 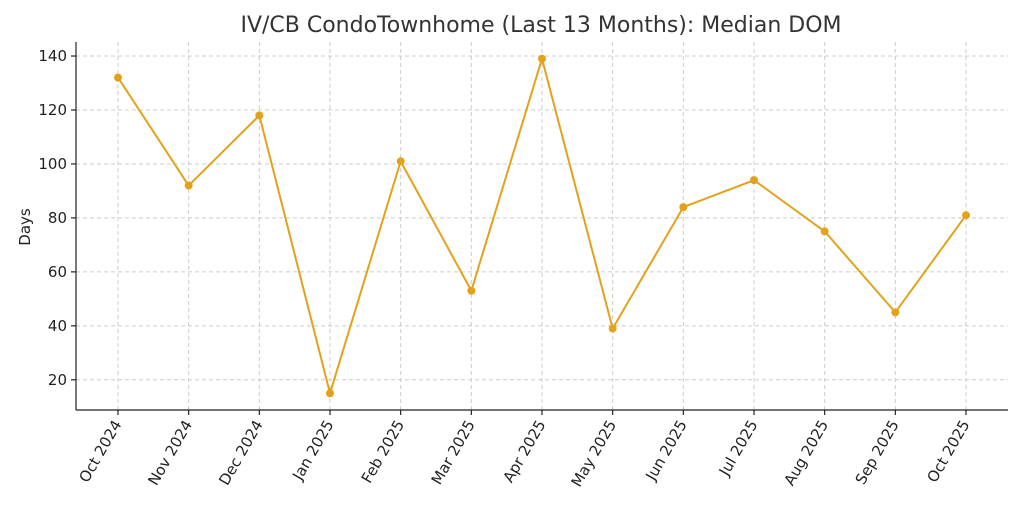 What do you see at coordinates (170, 453) in the screenshot?
I see `x-tick-label: Nov 2024` at bounding box center [170, 453].